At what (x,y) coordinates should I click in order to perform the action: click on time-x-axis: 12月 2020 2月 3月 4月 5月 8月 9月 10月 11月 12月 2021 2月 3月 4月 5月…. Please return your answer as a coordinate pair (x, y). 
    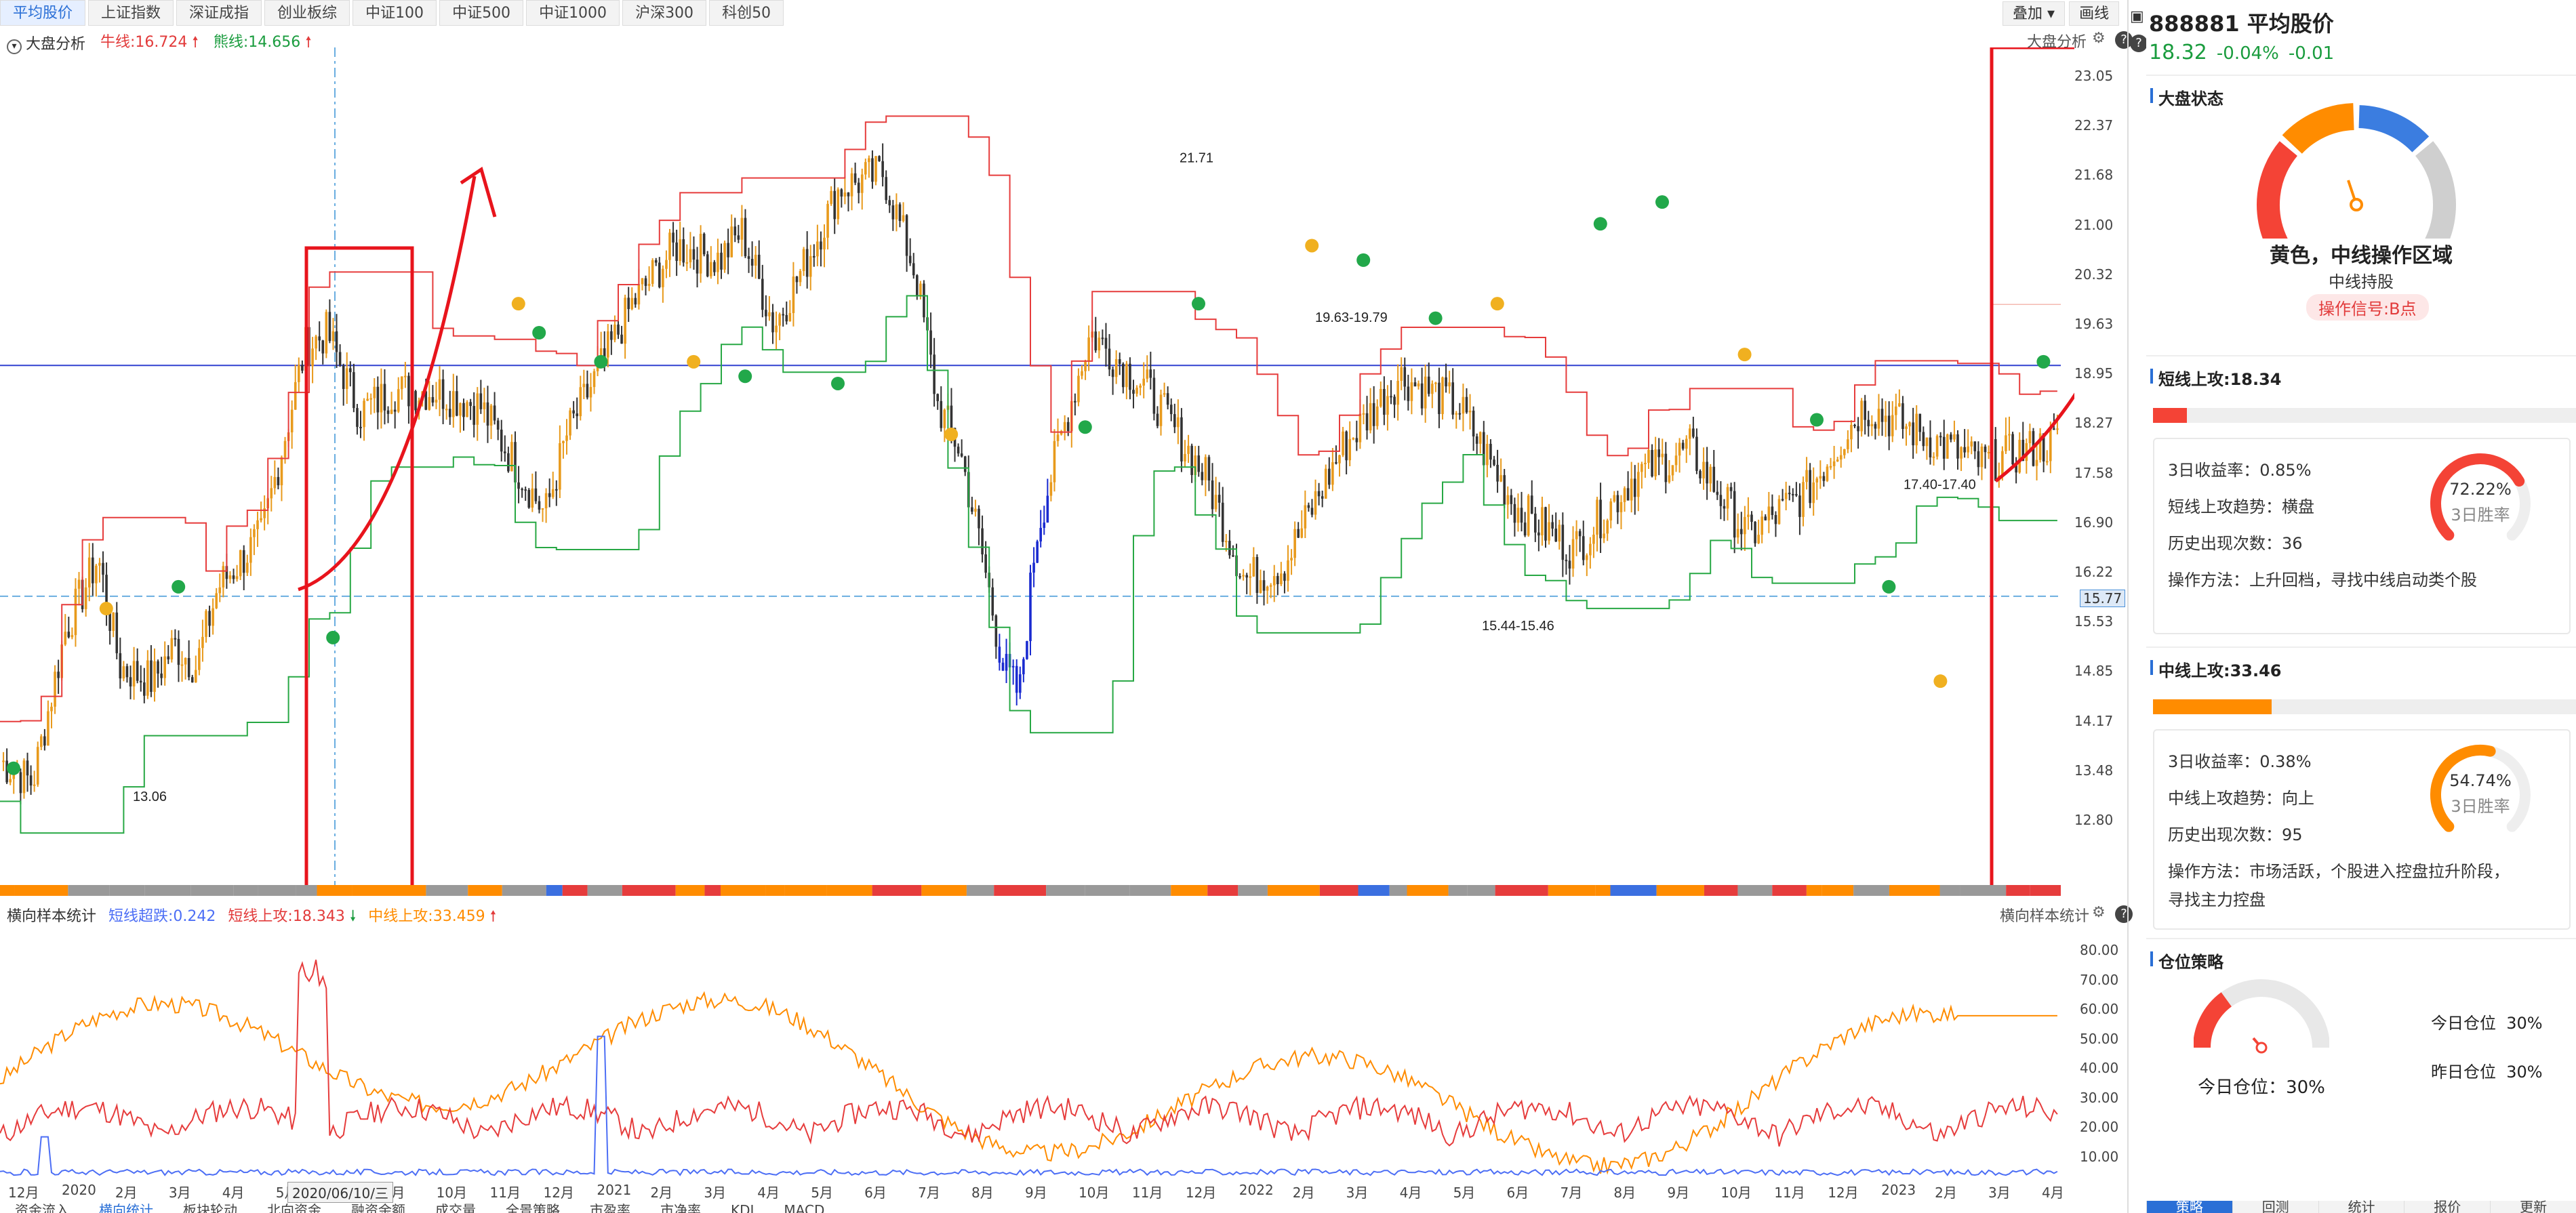
    Looking at the image, I should click on (1037, 1192).